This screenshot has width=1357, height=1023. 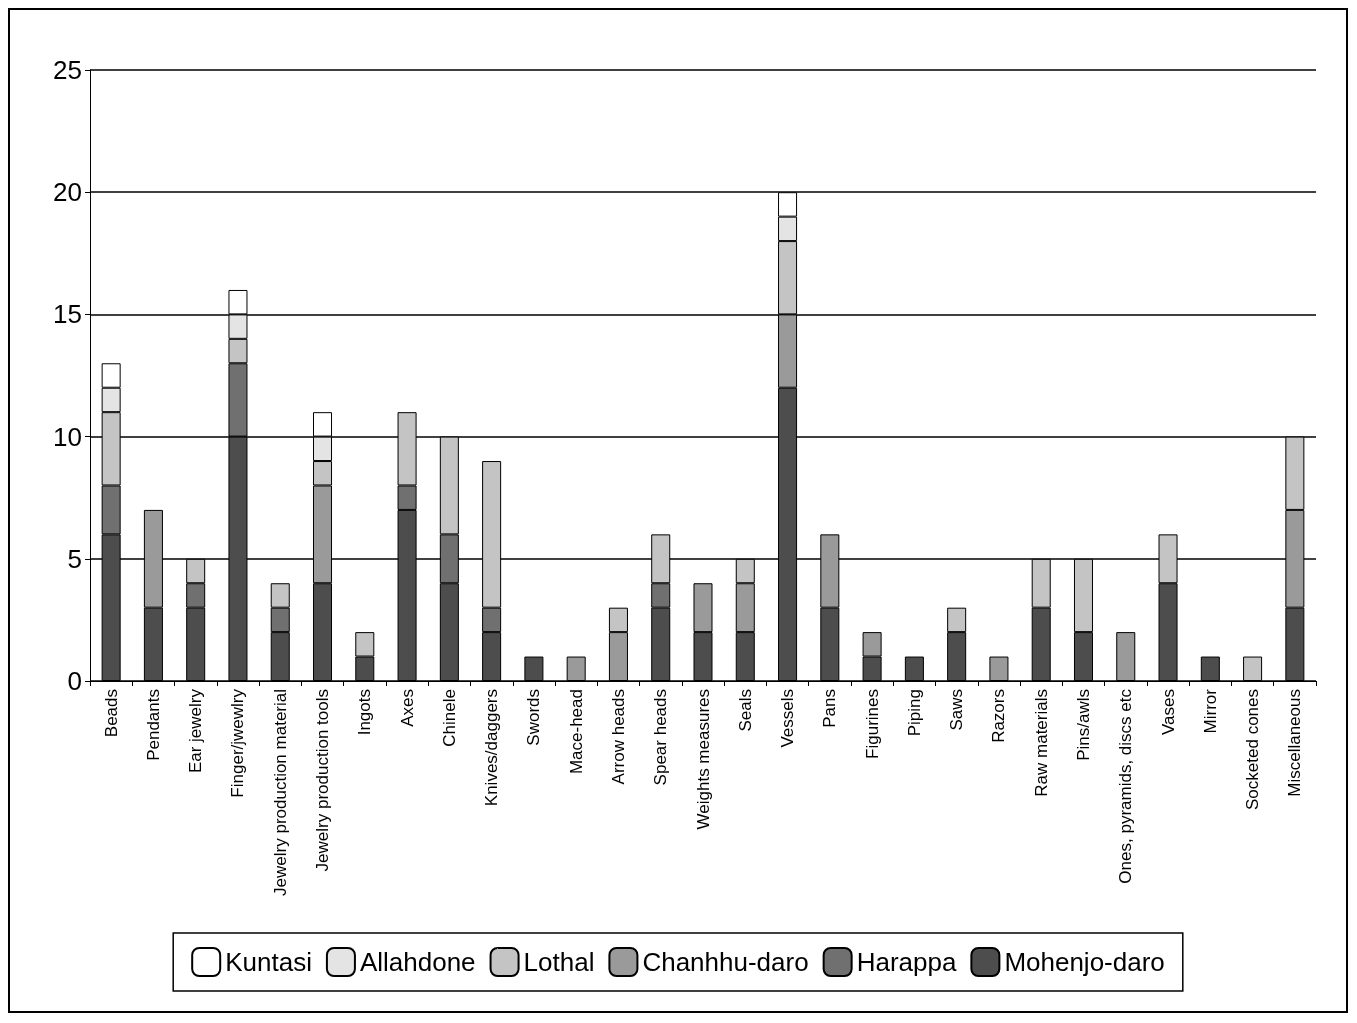 What do you see at coordinates (1253, 749) in the screenshot?
I see `x-tick-label: Socketed cones` at bounding box center [1253, 749].